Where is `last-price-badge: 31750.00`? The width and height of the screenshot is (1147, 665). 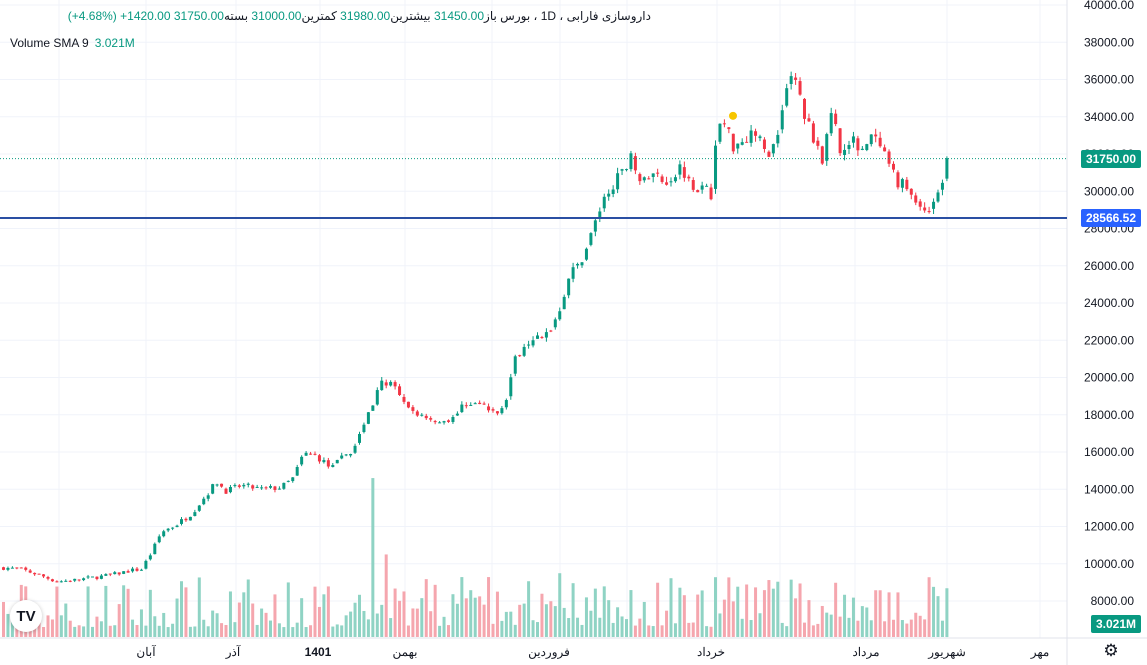
last-price-badge: 31750.00 is located at coordinates (1110, 159).